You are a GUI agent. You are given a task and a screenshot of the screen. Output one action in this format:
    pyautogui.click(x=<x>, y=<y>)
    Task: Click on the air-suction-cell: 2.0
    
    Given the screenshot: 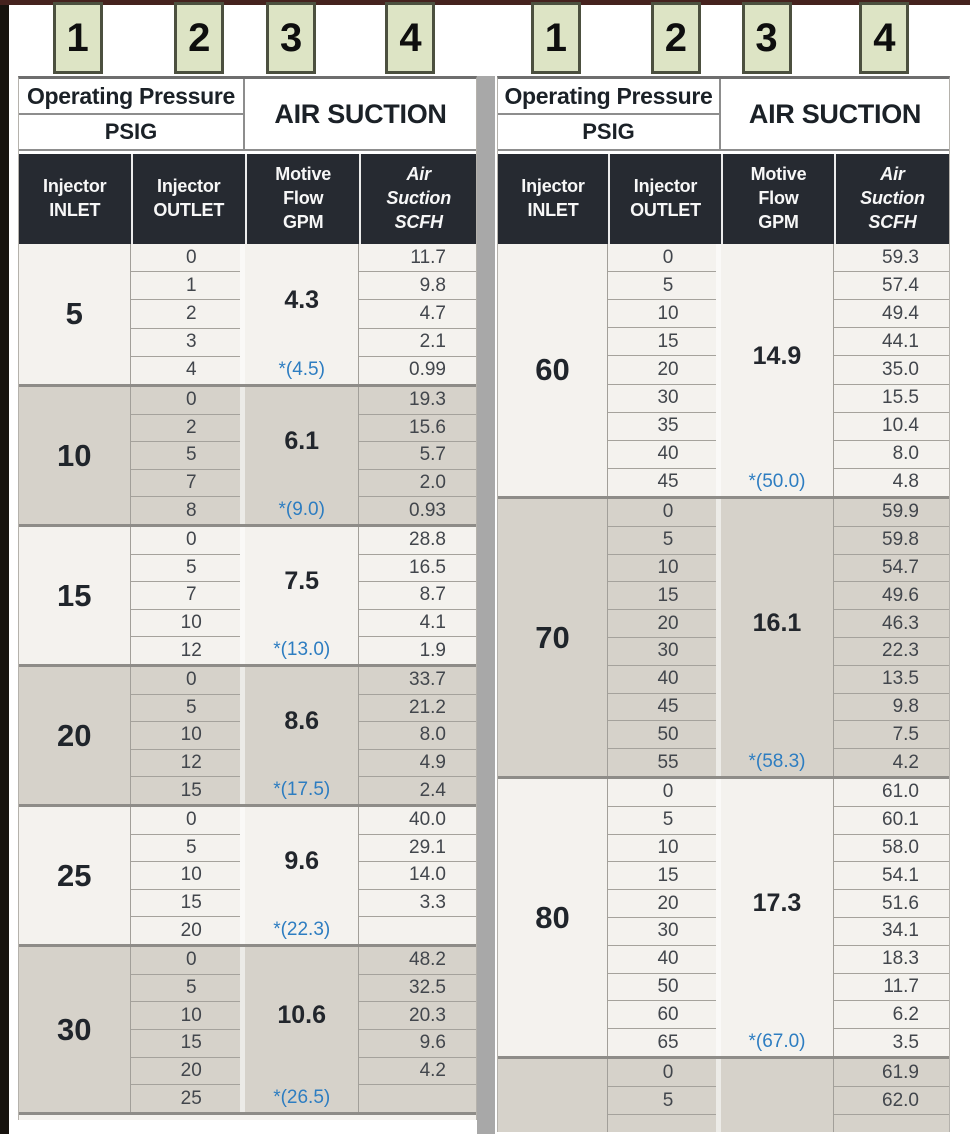 What is the action you would take?
    pyautogui.click(x=417, y=484)
    